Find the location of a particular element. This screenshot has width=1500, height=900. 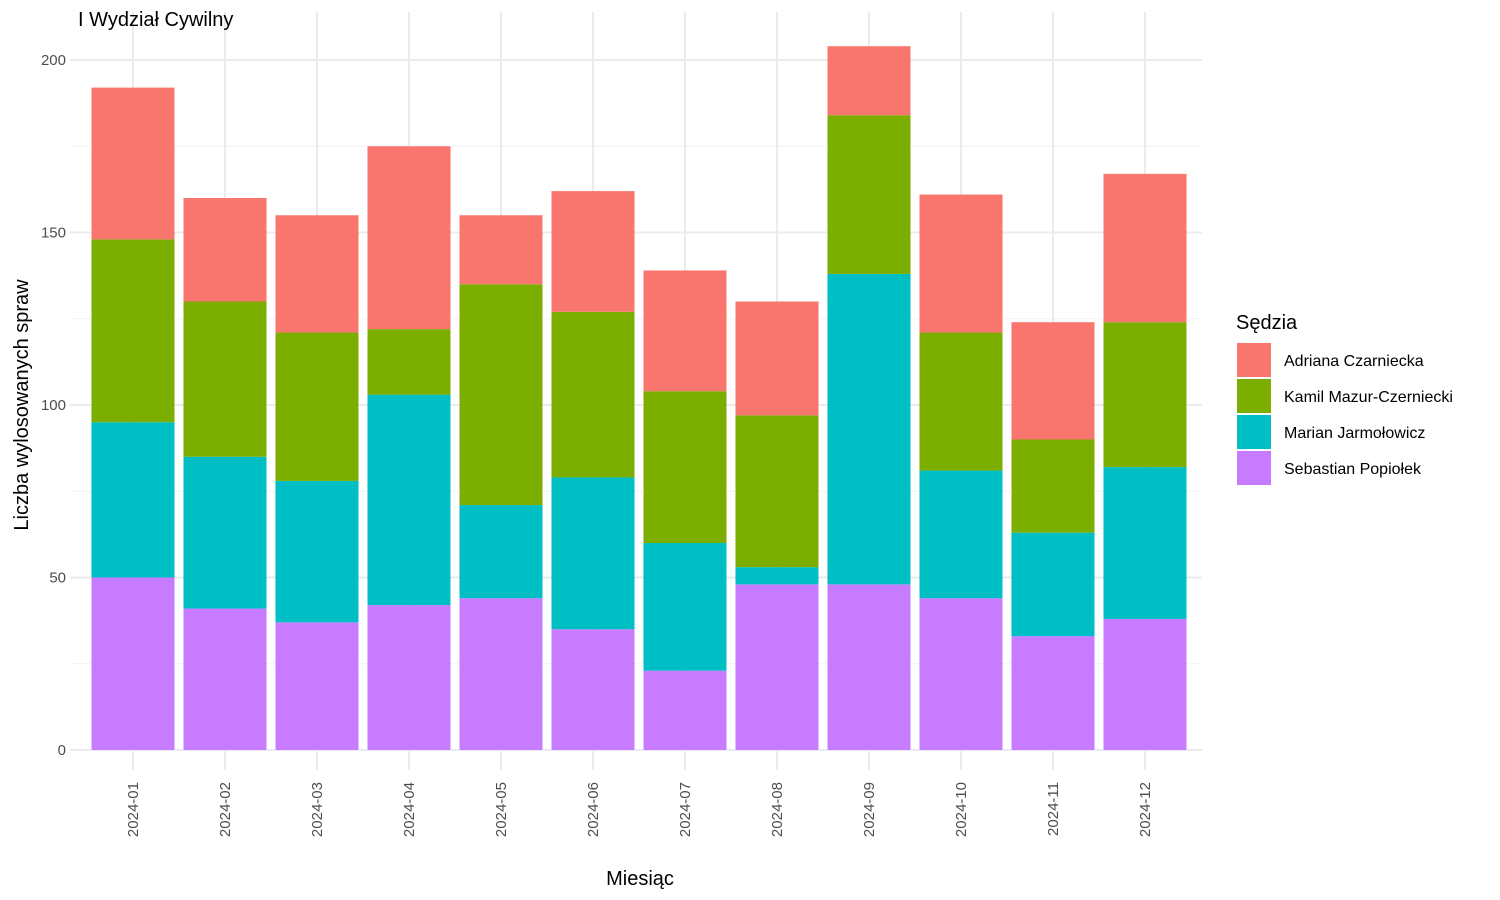

y-tick-label: 0 is located at coordinates (62, 750).